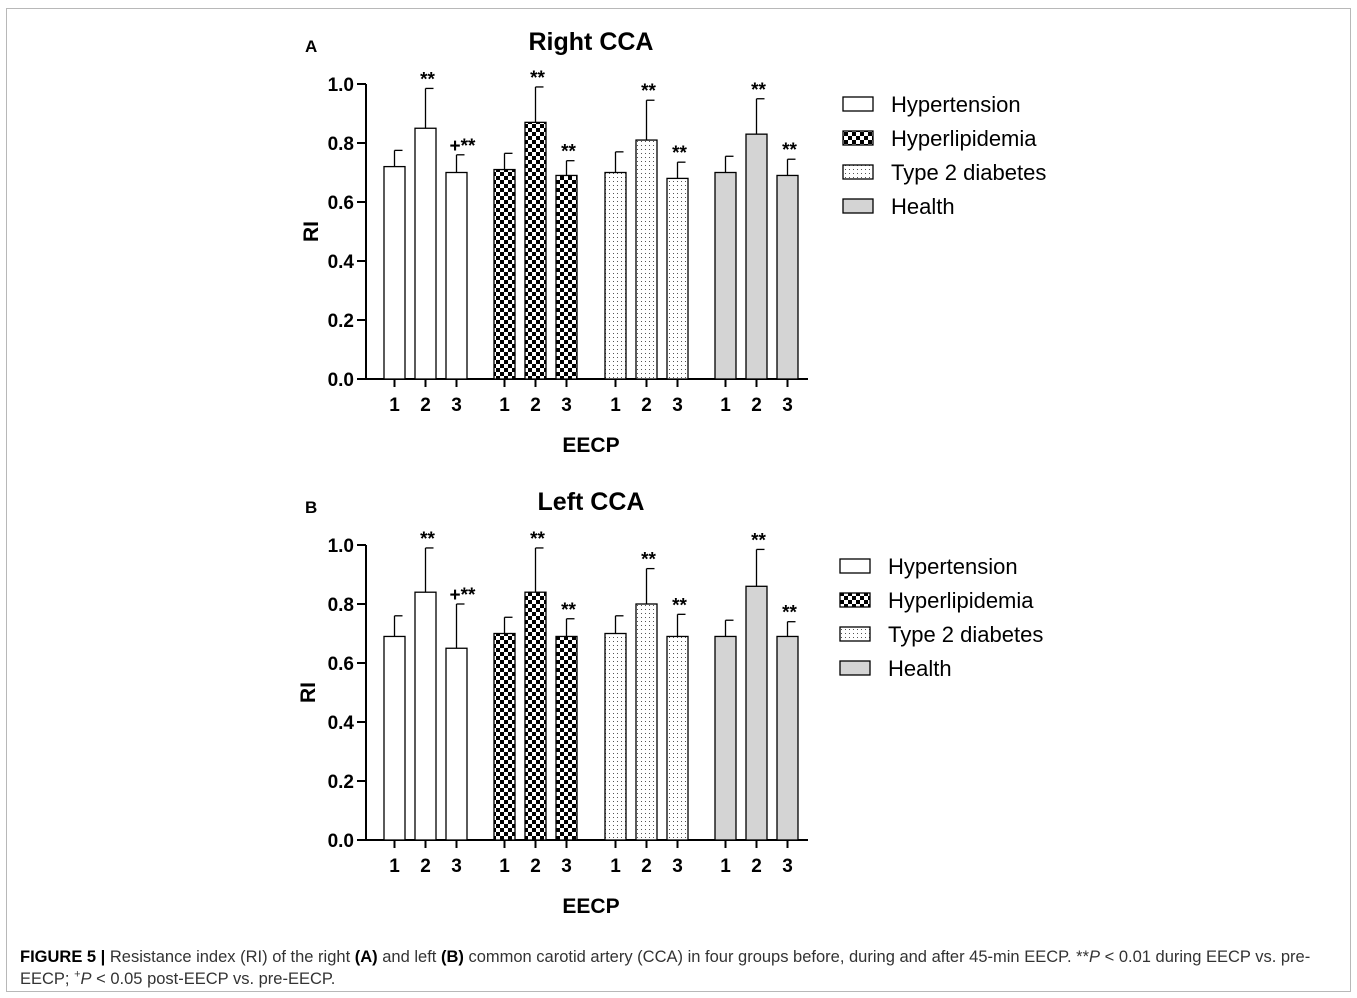 Image resolution: width=1357 pixels, height=998 pixels. What do you see at coordinates (341, 605) in the screenshot?
I see `p2-y-tick-label: 0.8` at bounding box center [341, 605].